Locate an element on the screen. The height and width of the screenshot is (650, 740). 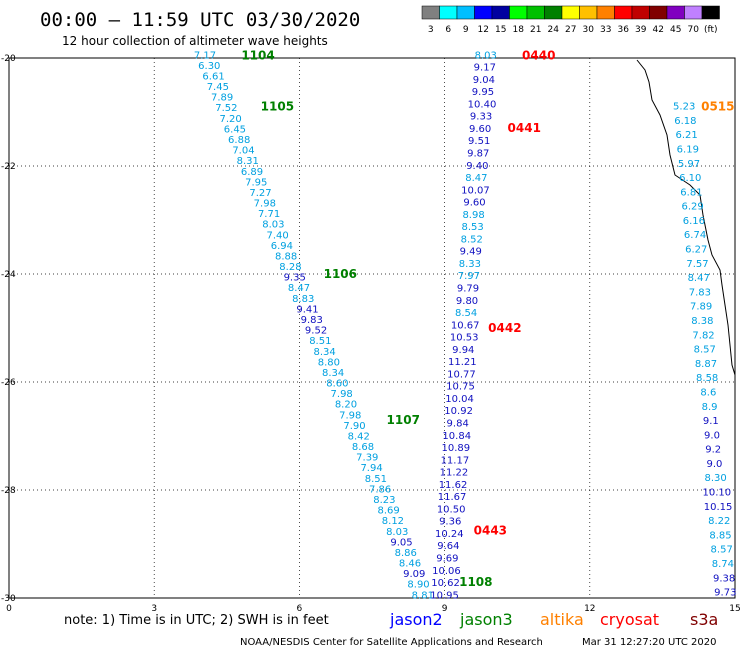
swh-value: 8.22 is located at coordinates (719, 521).